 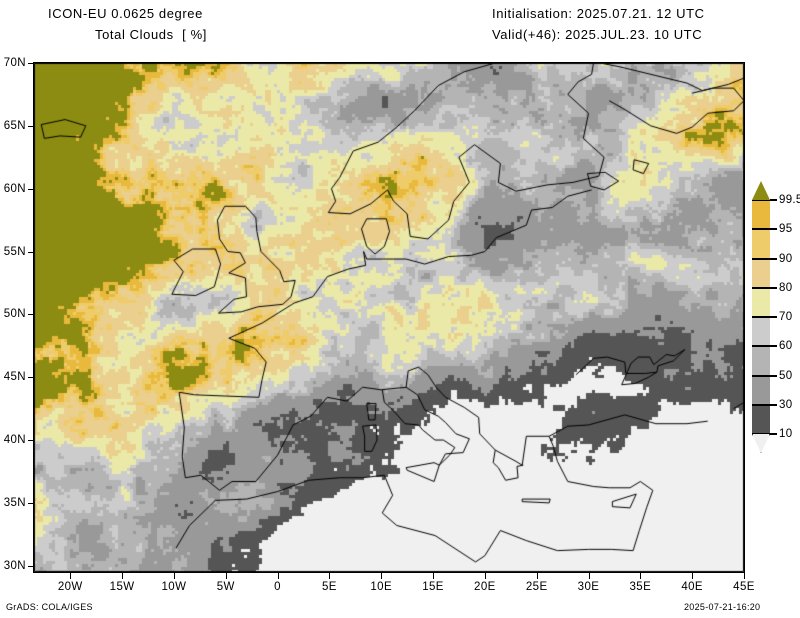 What do you see at coordinates (485, 587) in the screenshot?
I see `longitude-tick-label: 20E` at bounding box center [485, 587].